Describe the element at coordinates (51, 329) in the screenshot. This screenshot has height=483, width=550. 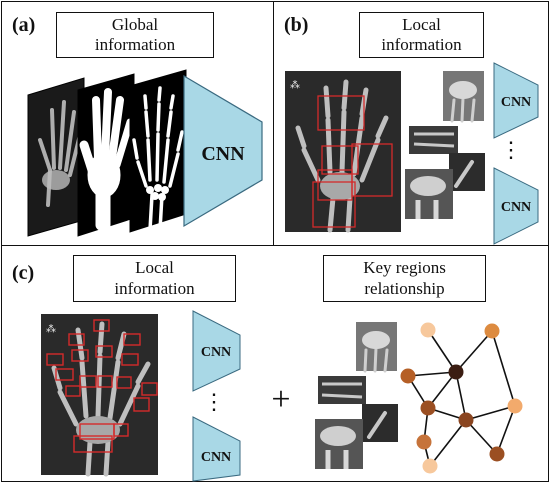
I see `xray-marker-c: ⁂` at that location.